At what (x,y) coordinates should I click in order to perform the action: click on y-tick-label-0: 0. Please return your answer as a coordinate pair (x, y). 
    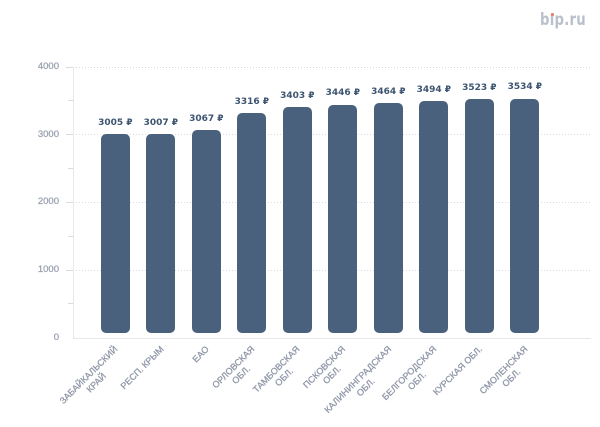
    Looking at the image, I should click on (56, 337).